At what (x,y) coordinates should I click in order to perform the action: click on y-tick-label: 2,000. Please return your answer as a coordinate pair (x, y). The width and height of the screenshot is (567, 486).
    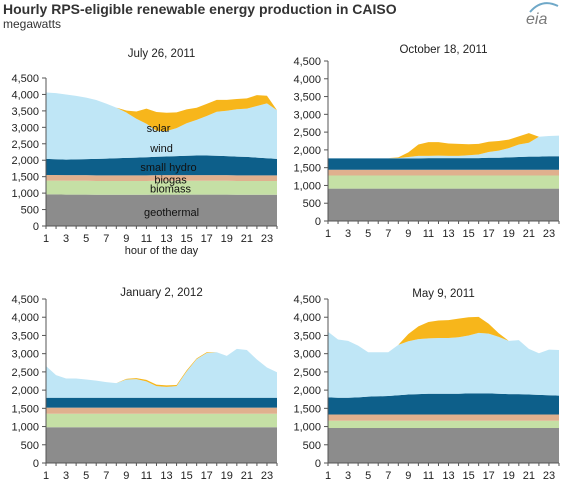
    Looking at the image, I should click on (307, 391).